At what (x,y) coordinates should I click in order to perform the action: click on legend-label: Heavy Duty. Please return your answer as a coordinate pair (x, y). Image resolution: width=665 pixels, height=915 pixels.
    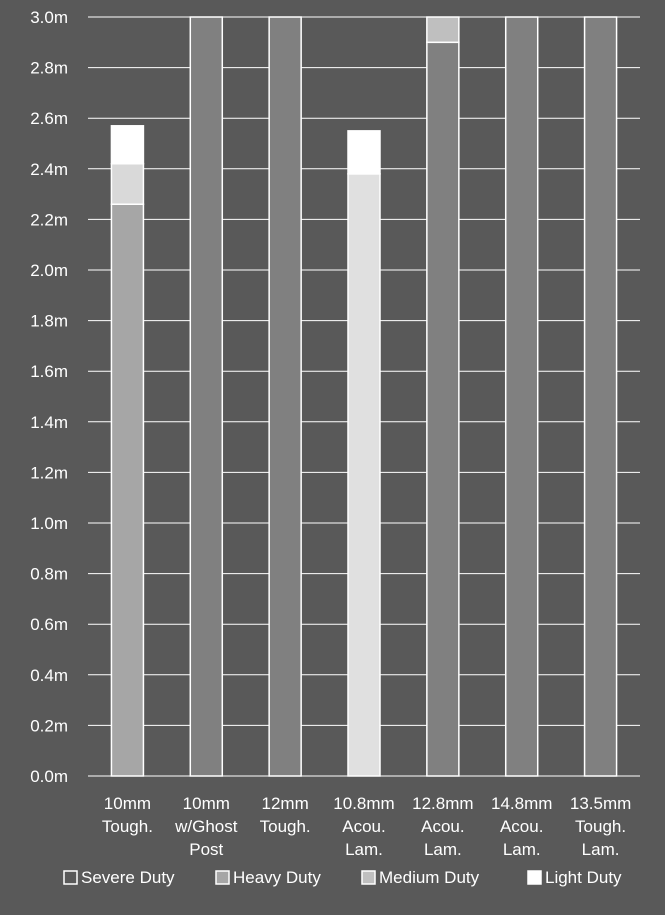
    Looking at the image, I should click on (277, 877).